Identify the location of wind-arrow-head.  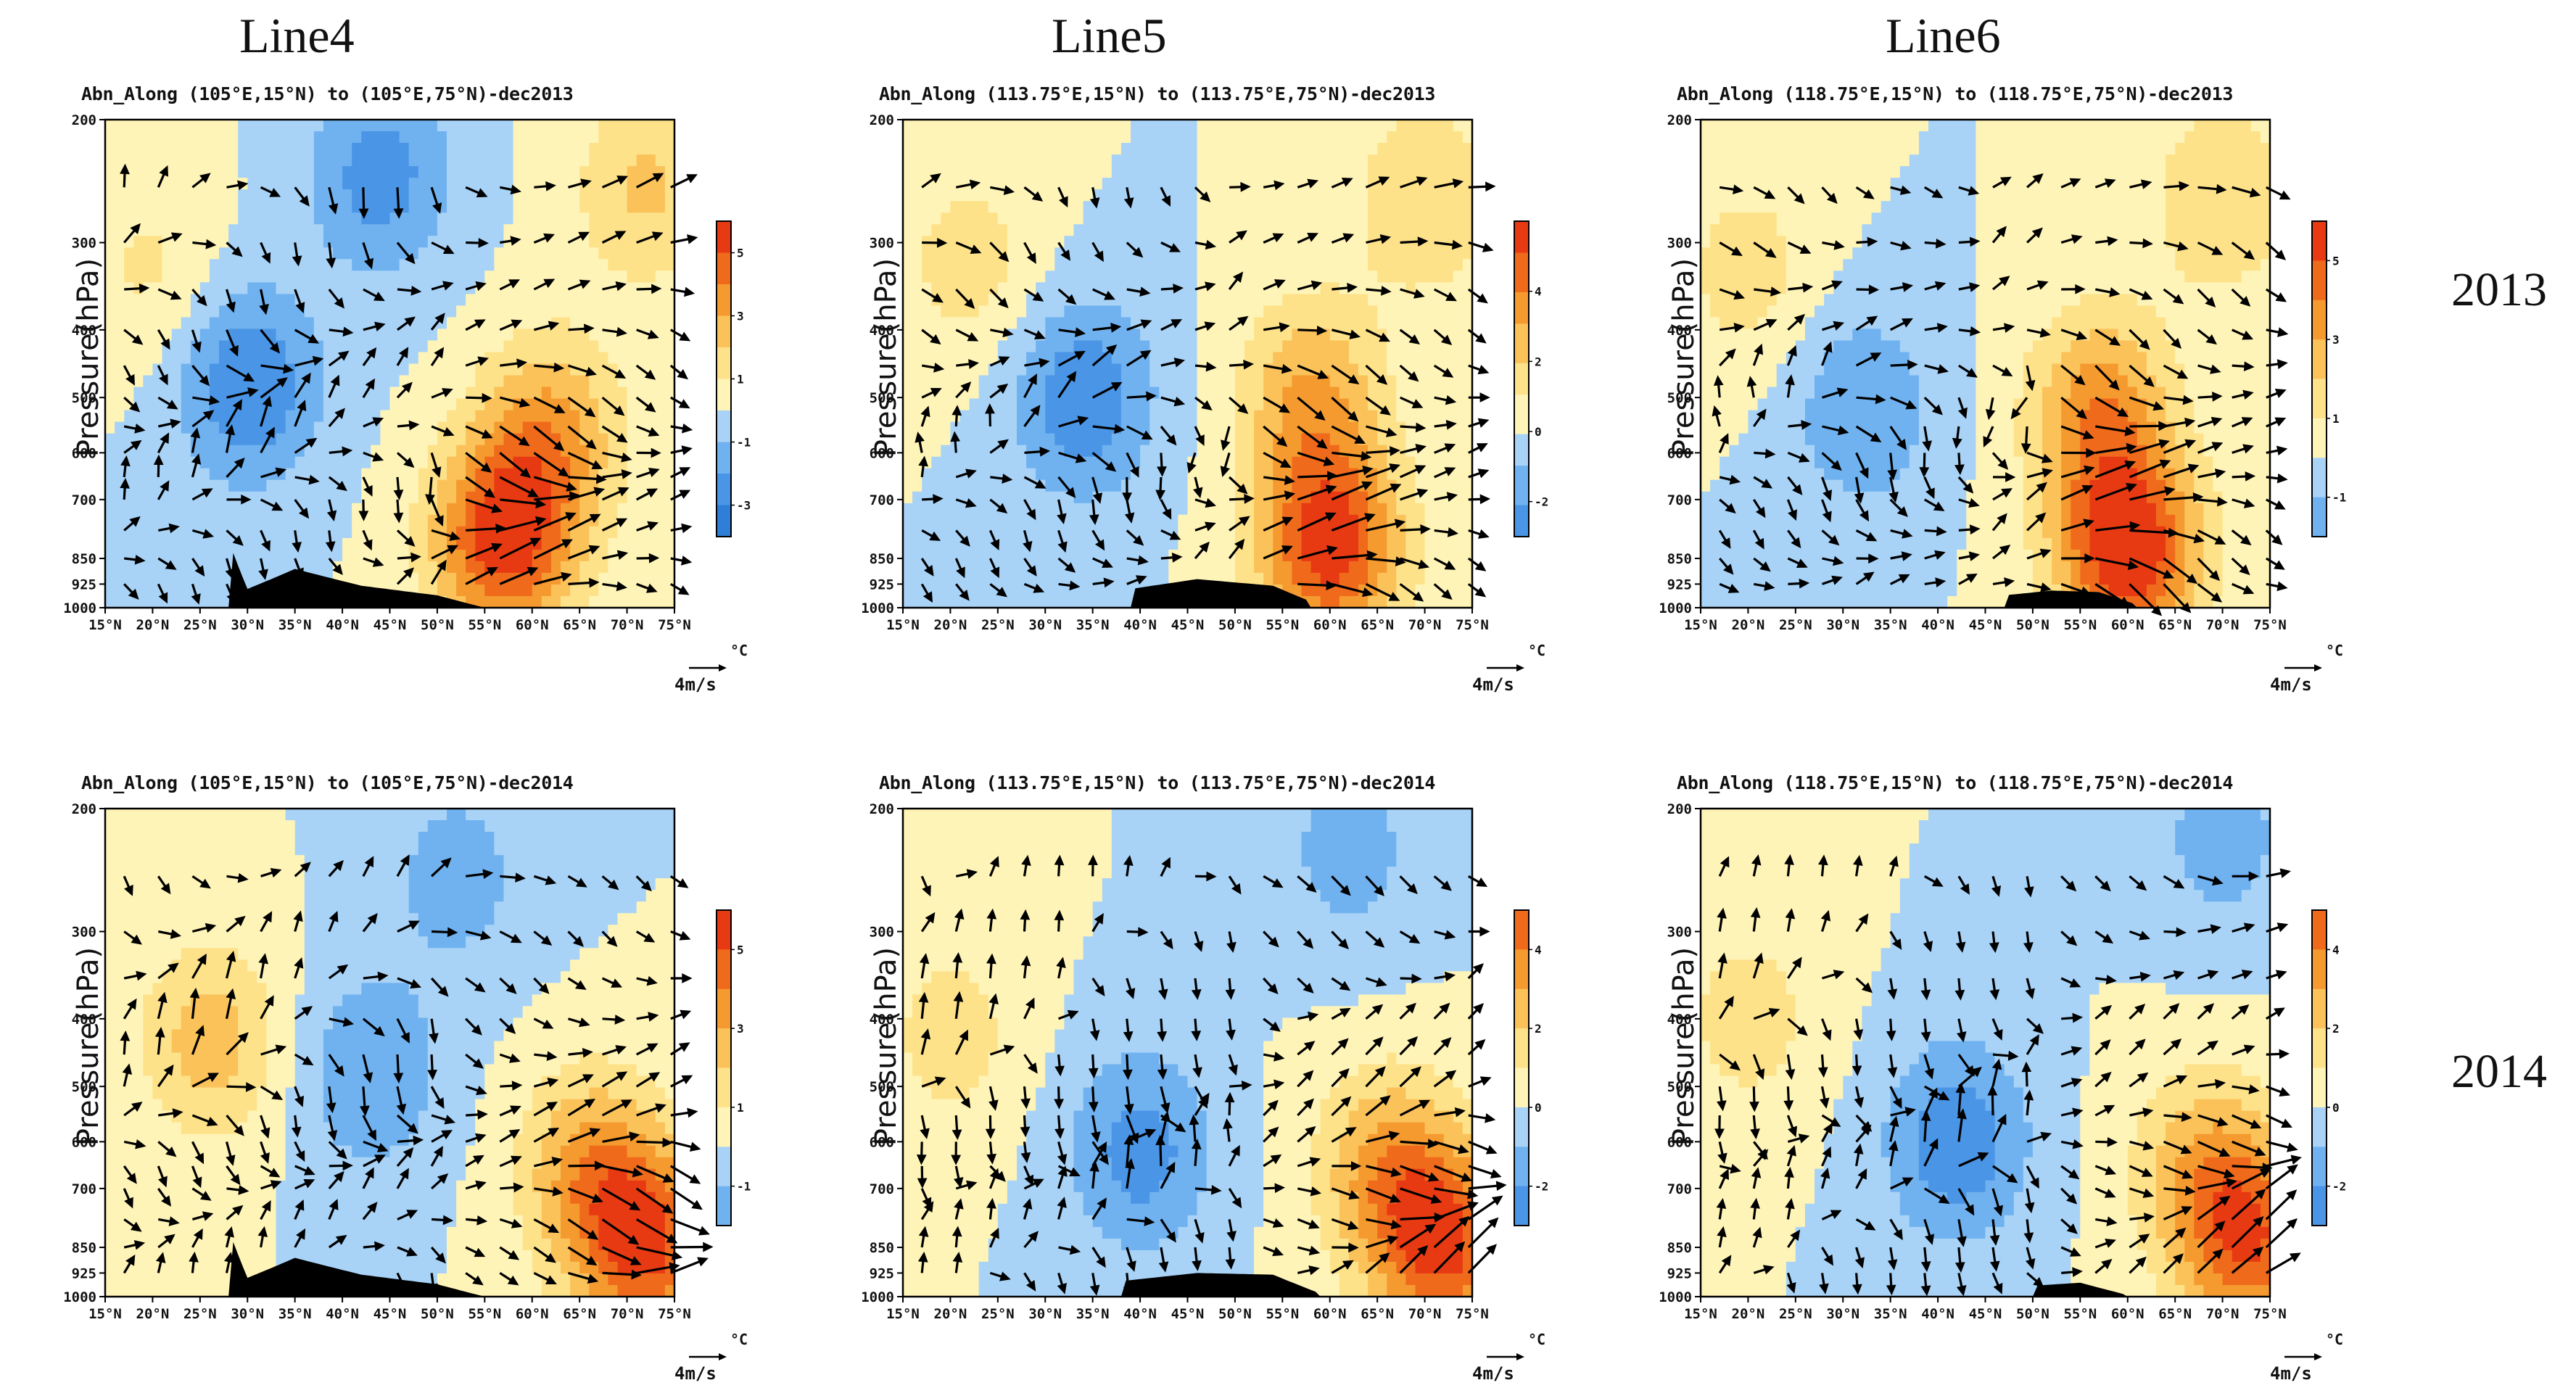
(691, 178).